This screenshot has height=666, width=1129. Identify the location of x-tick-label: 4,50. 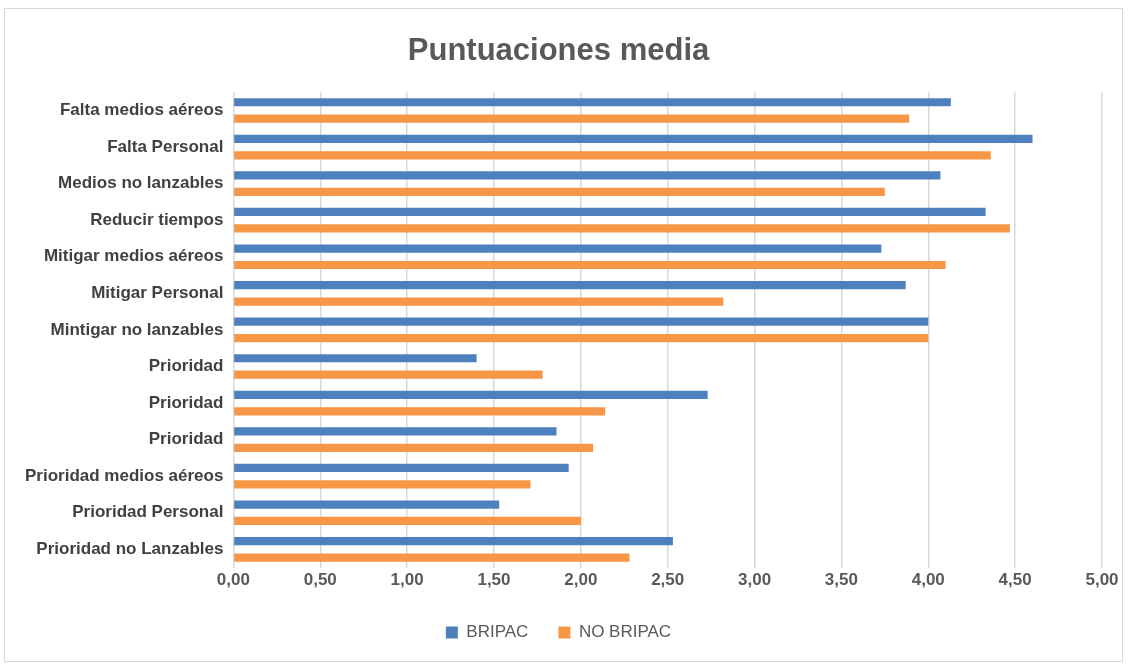
(1015, 580).